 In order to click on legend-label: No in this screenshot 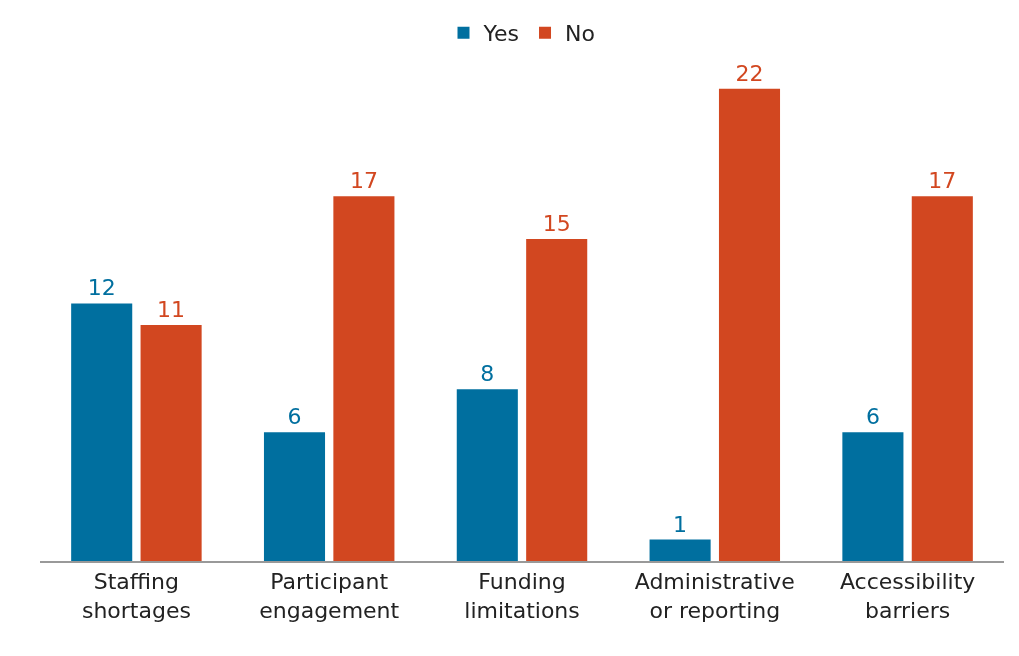, I will do `click(580, 34)`.